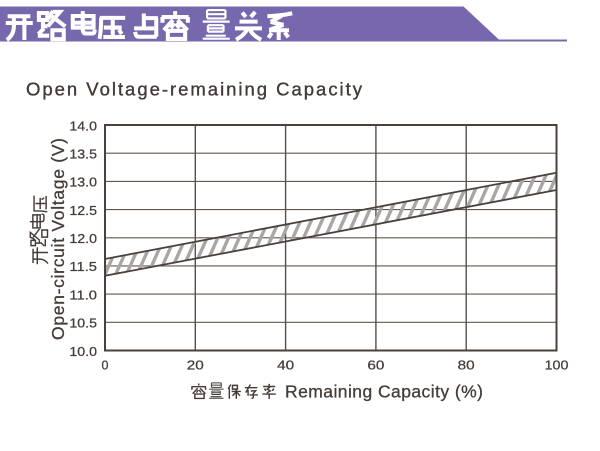  Describe the element at coordinates (105, 366) in the screenshot. I see `svg-text: 0` at that location.